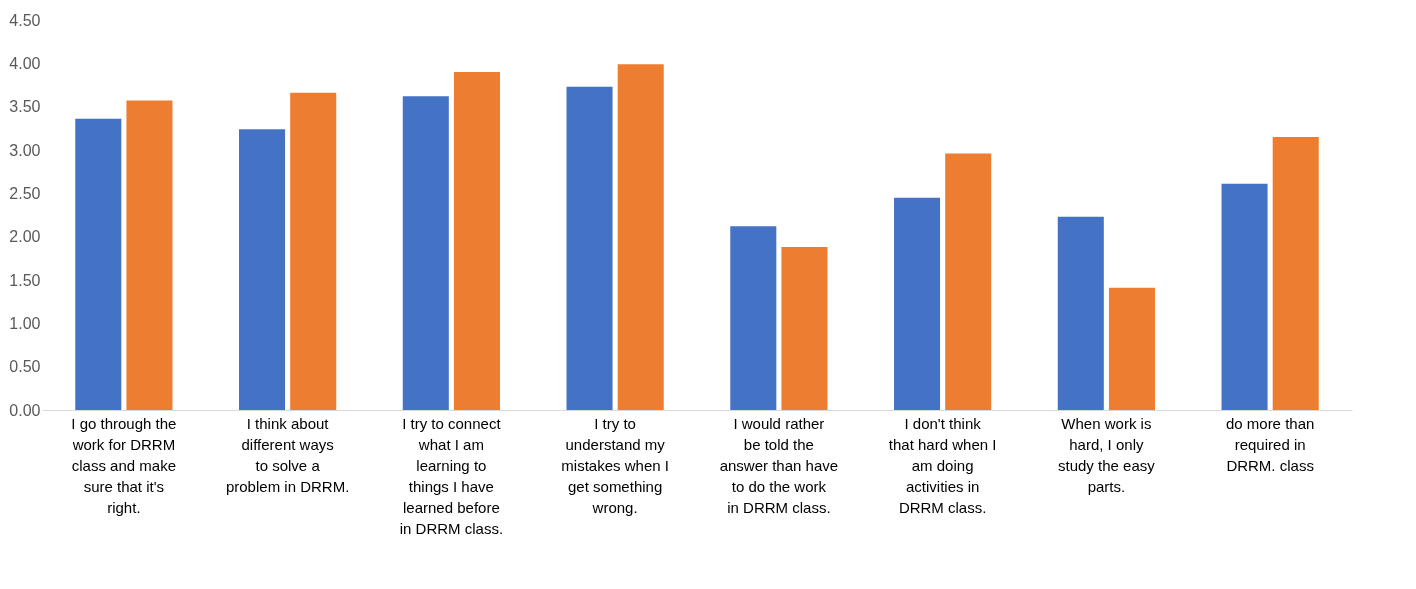  What do you see at coordinates (25, 367) in the screenshot?
I see `y-tick-label: 0.50` at bounding box center [25, 367].